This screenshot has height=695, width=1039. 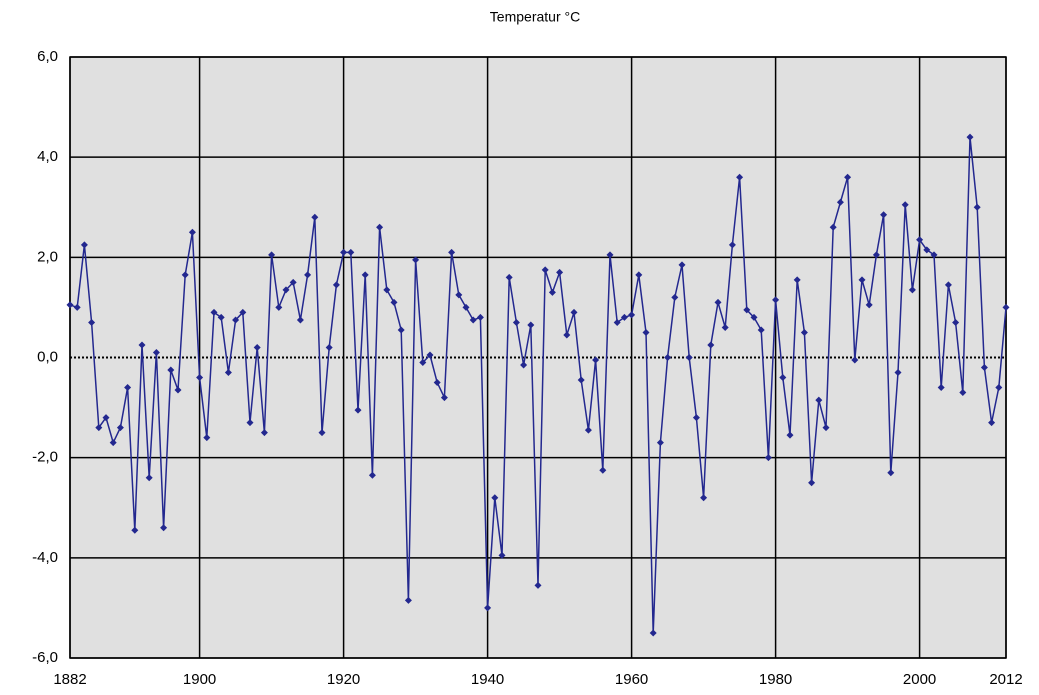 I want to click on y-tick-label: 0,0, so click(x=47, y=356).